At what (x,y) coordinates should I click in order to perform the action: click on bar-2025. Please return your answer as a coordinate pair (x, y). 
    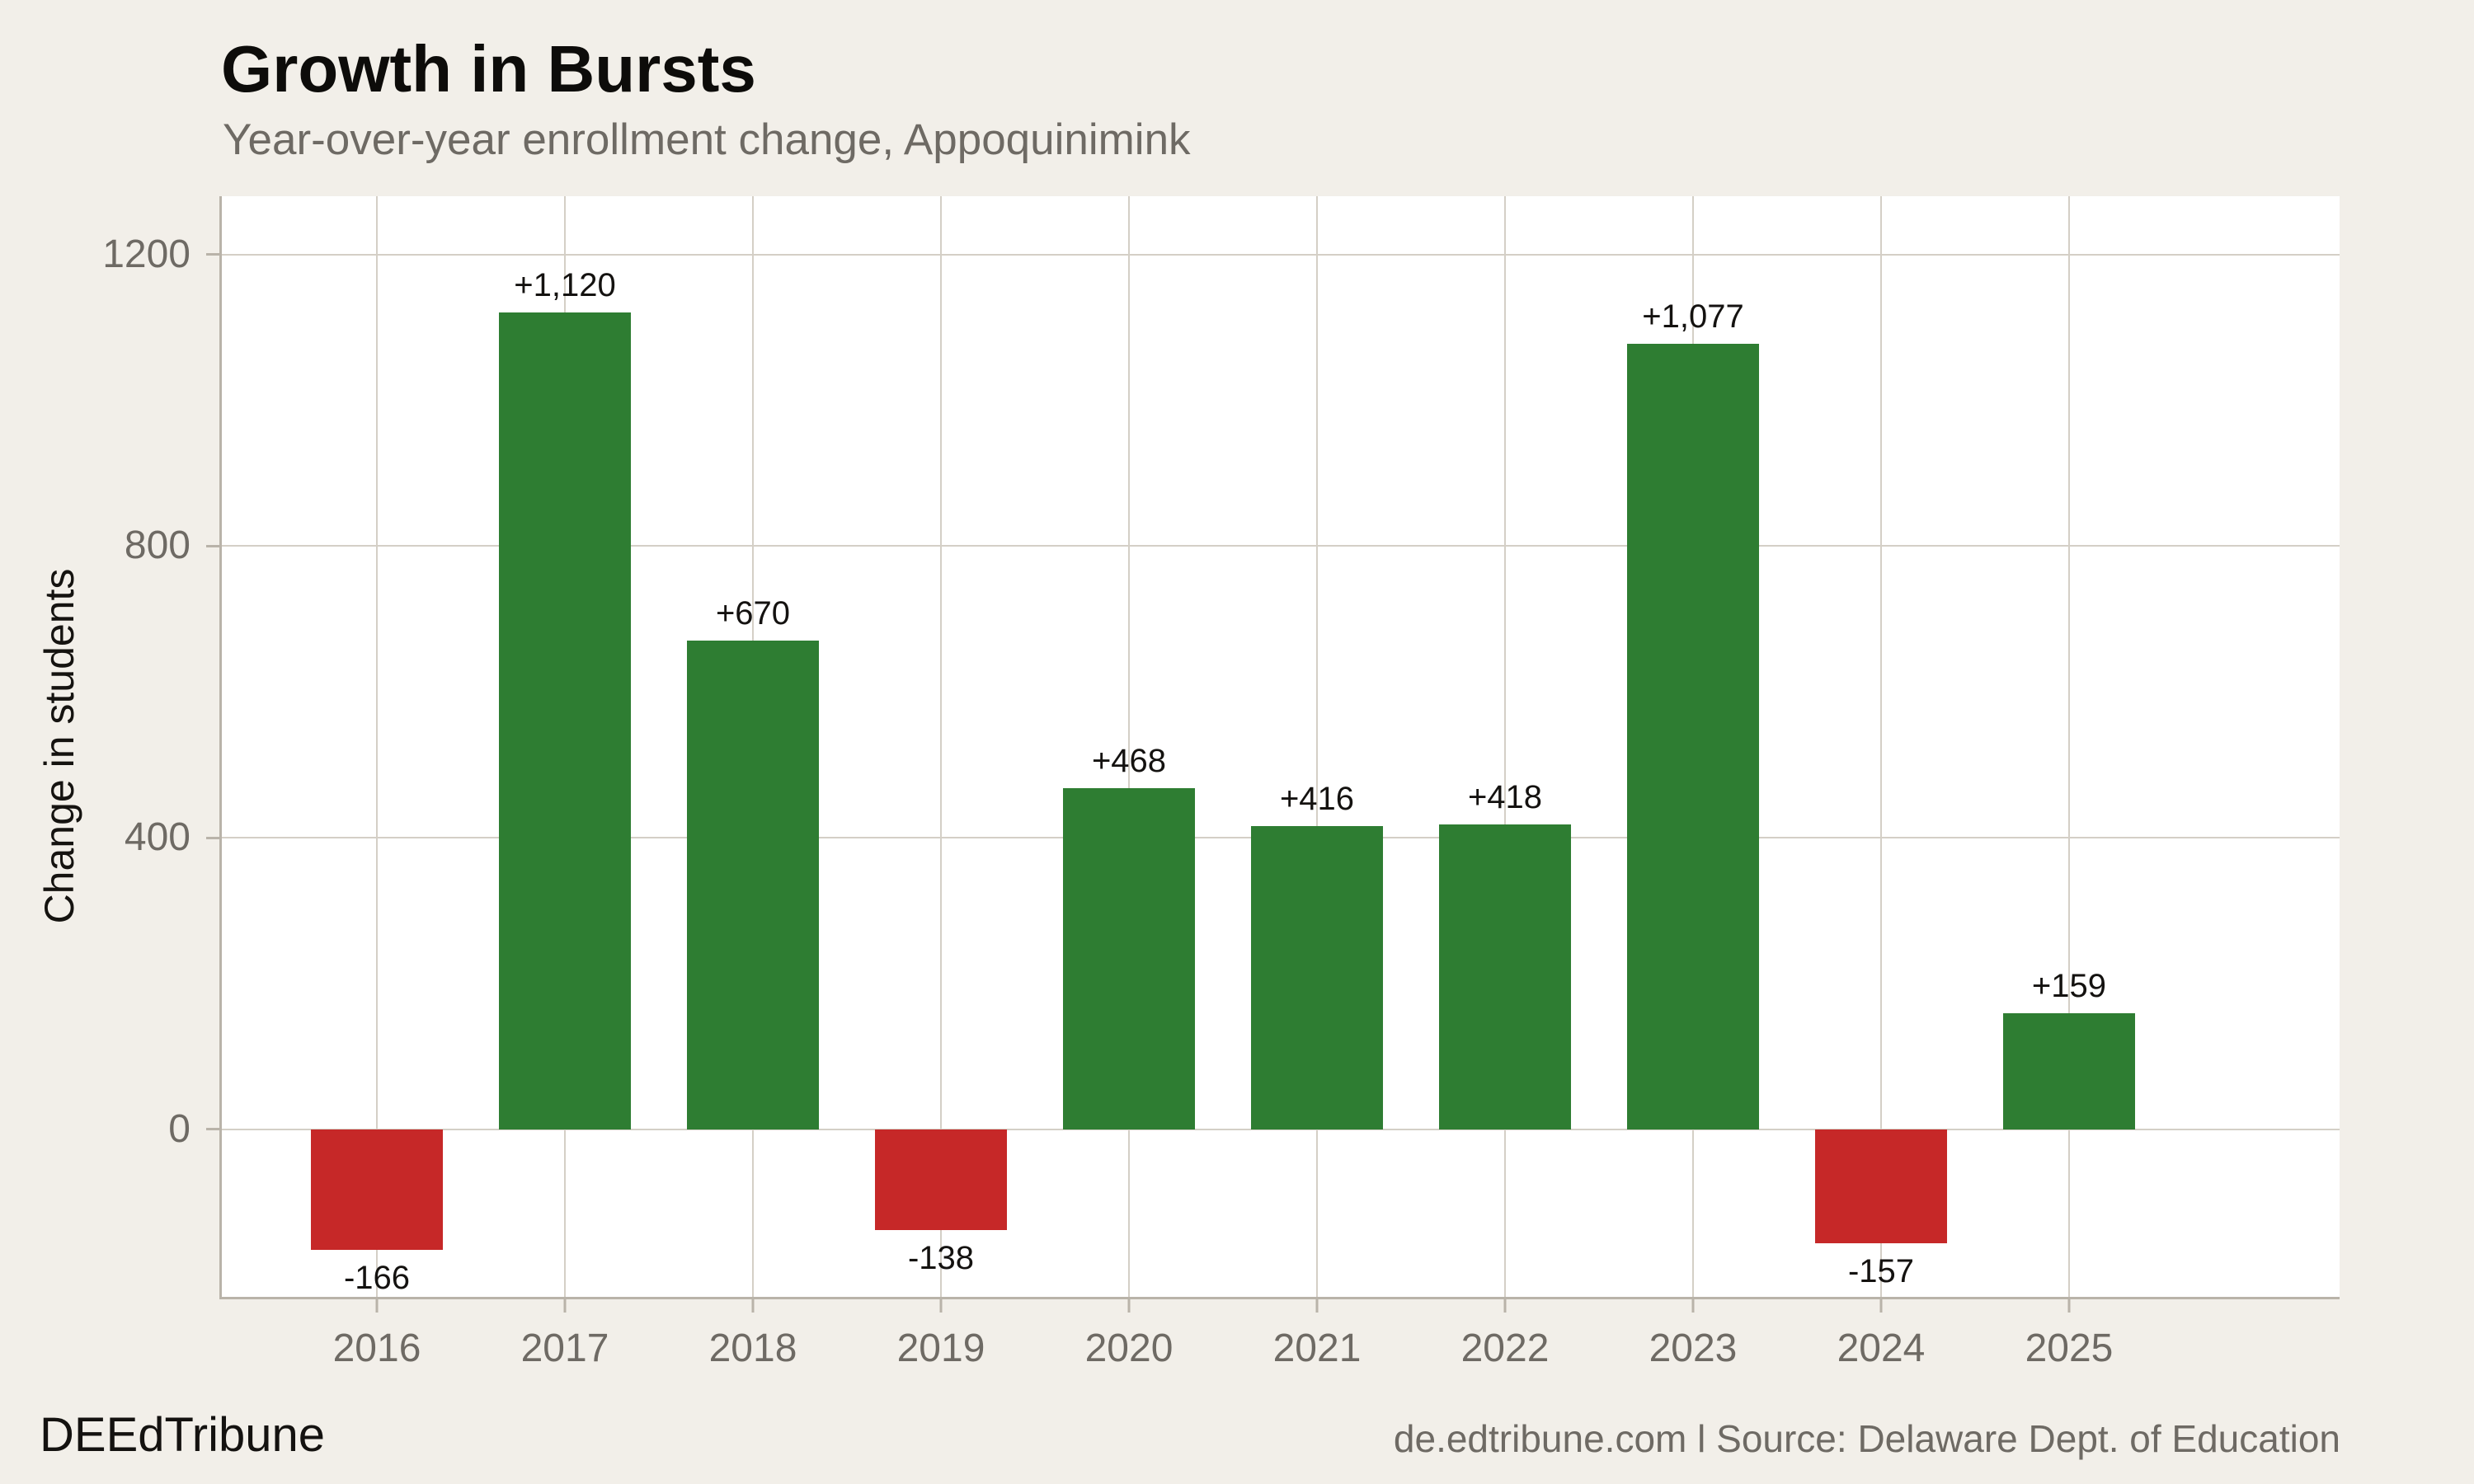
    Looking at the image, I should click on (2068, 1071).